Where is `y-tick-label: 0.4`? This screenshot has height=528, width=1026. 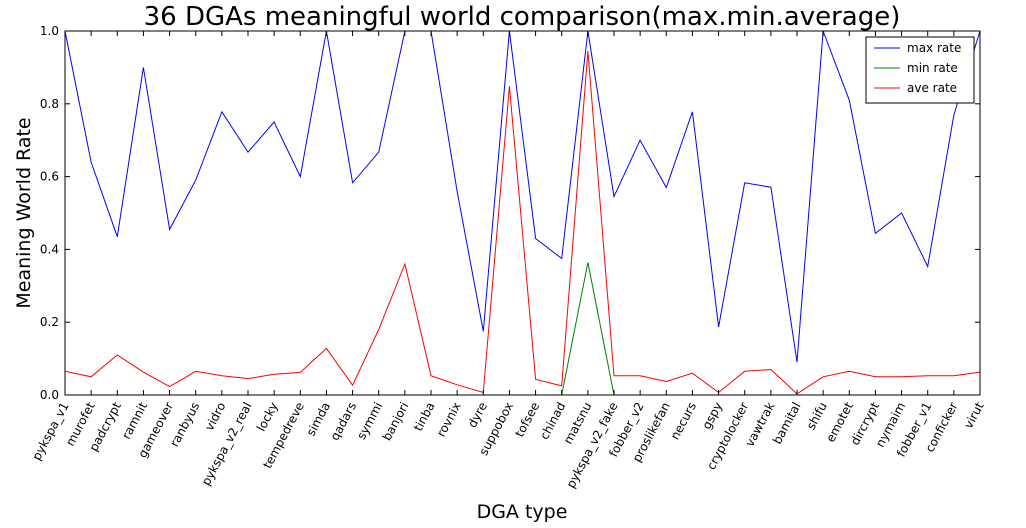 y-tick-label: 0.4 is located at coordinates (49, 249).